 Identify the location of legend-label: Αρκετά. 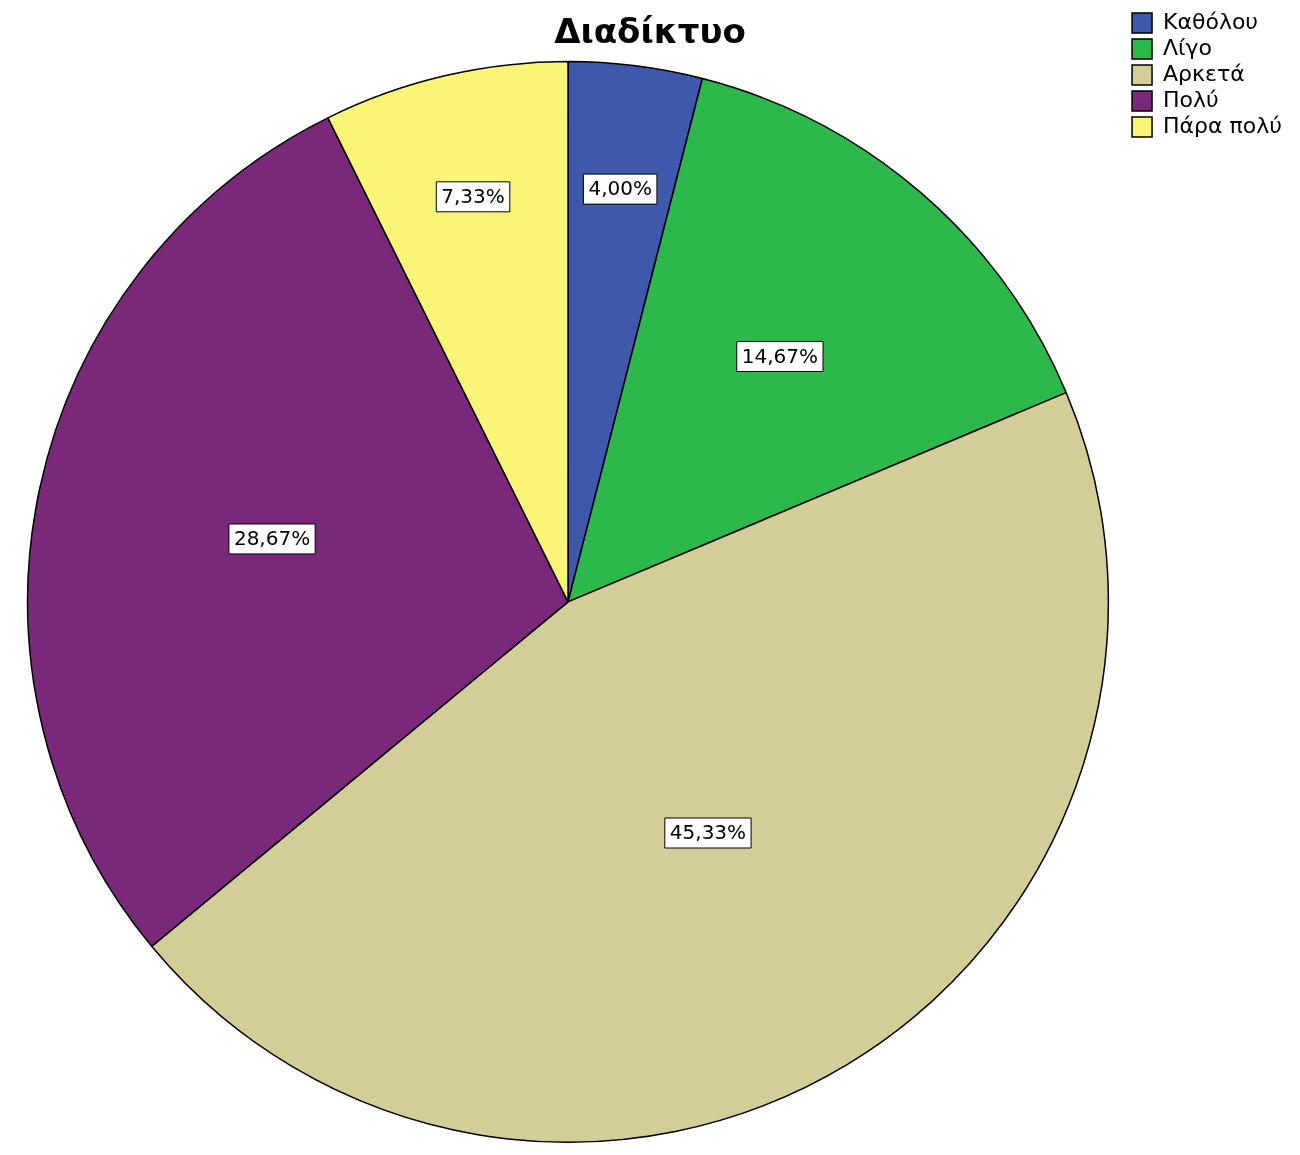
(1204, 73).